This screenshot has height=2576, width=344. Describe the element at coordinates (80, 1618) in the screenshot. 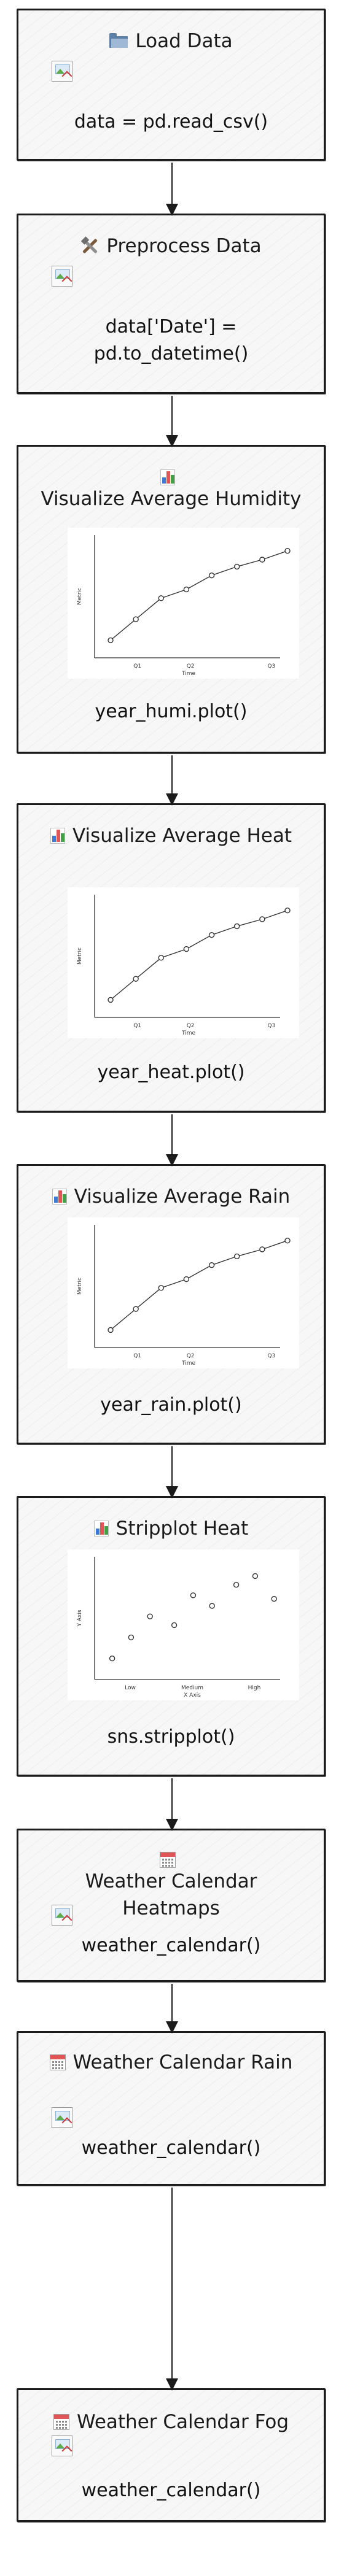

I see `y-axis-label: Y Axis` at that location.